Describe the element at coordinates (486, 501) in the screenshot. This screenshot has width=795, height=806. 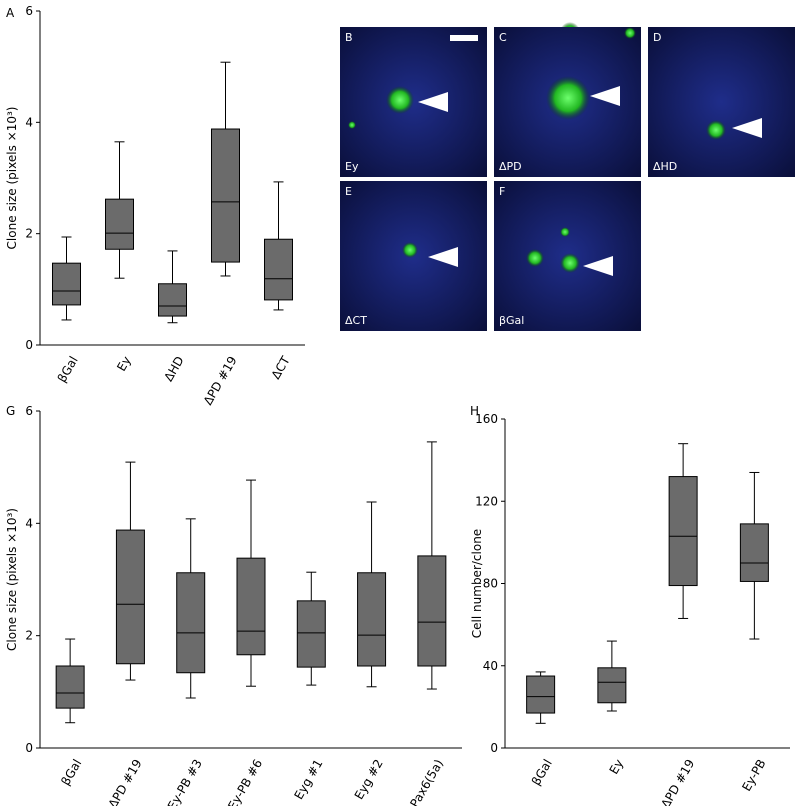
I see `y-tick-label: 120` at that location.